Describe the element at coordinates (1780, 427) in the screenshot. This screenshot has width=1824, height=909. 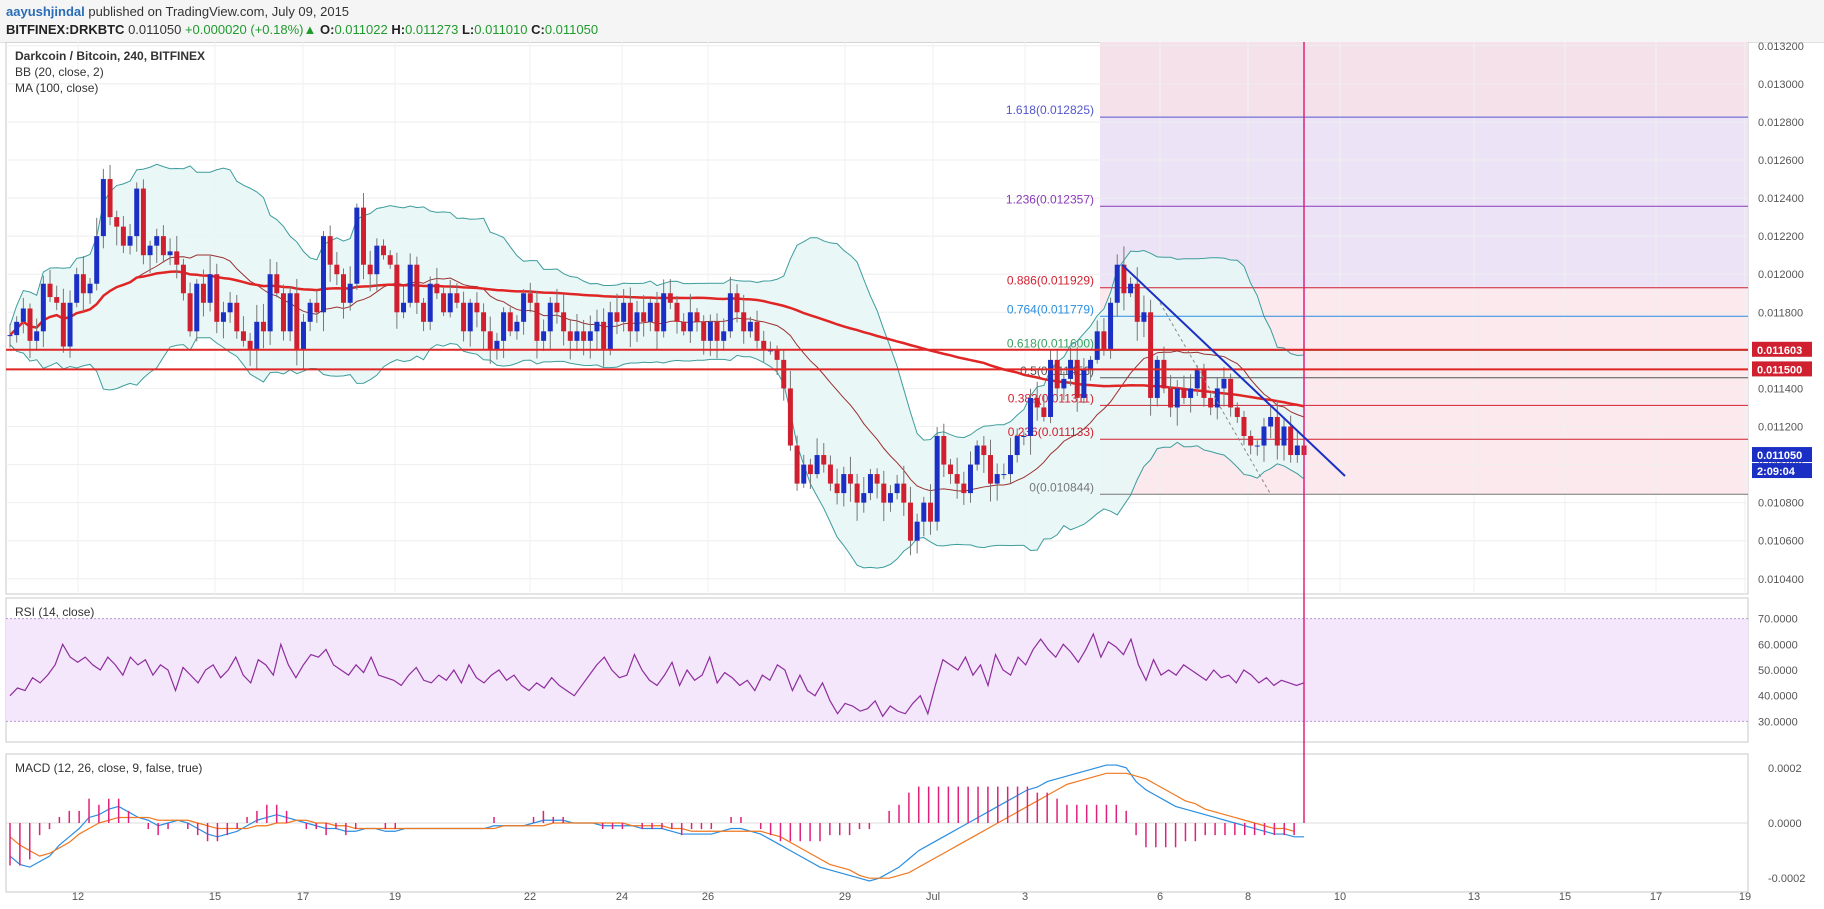
I see `price-tick: 0.011200` at that location.